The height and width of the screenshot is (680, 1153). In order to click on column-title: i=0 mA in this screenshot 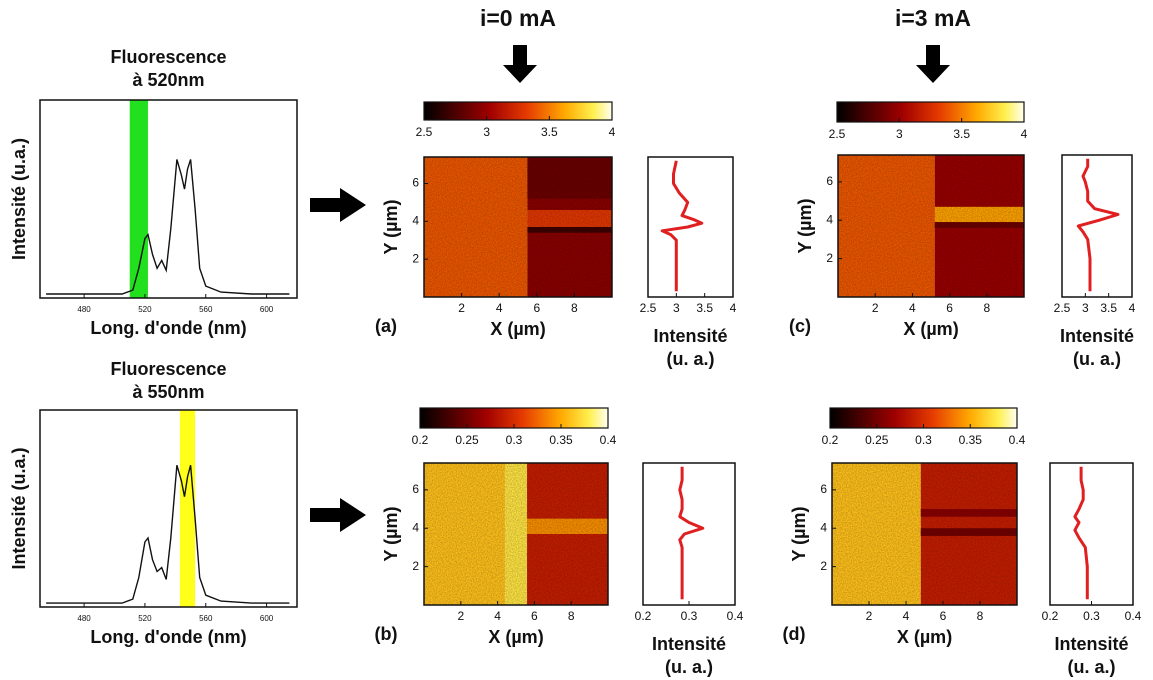, I will do `click(518, 18)`.